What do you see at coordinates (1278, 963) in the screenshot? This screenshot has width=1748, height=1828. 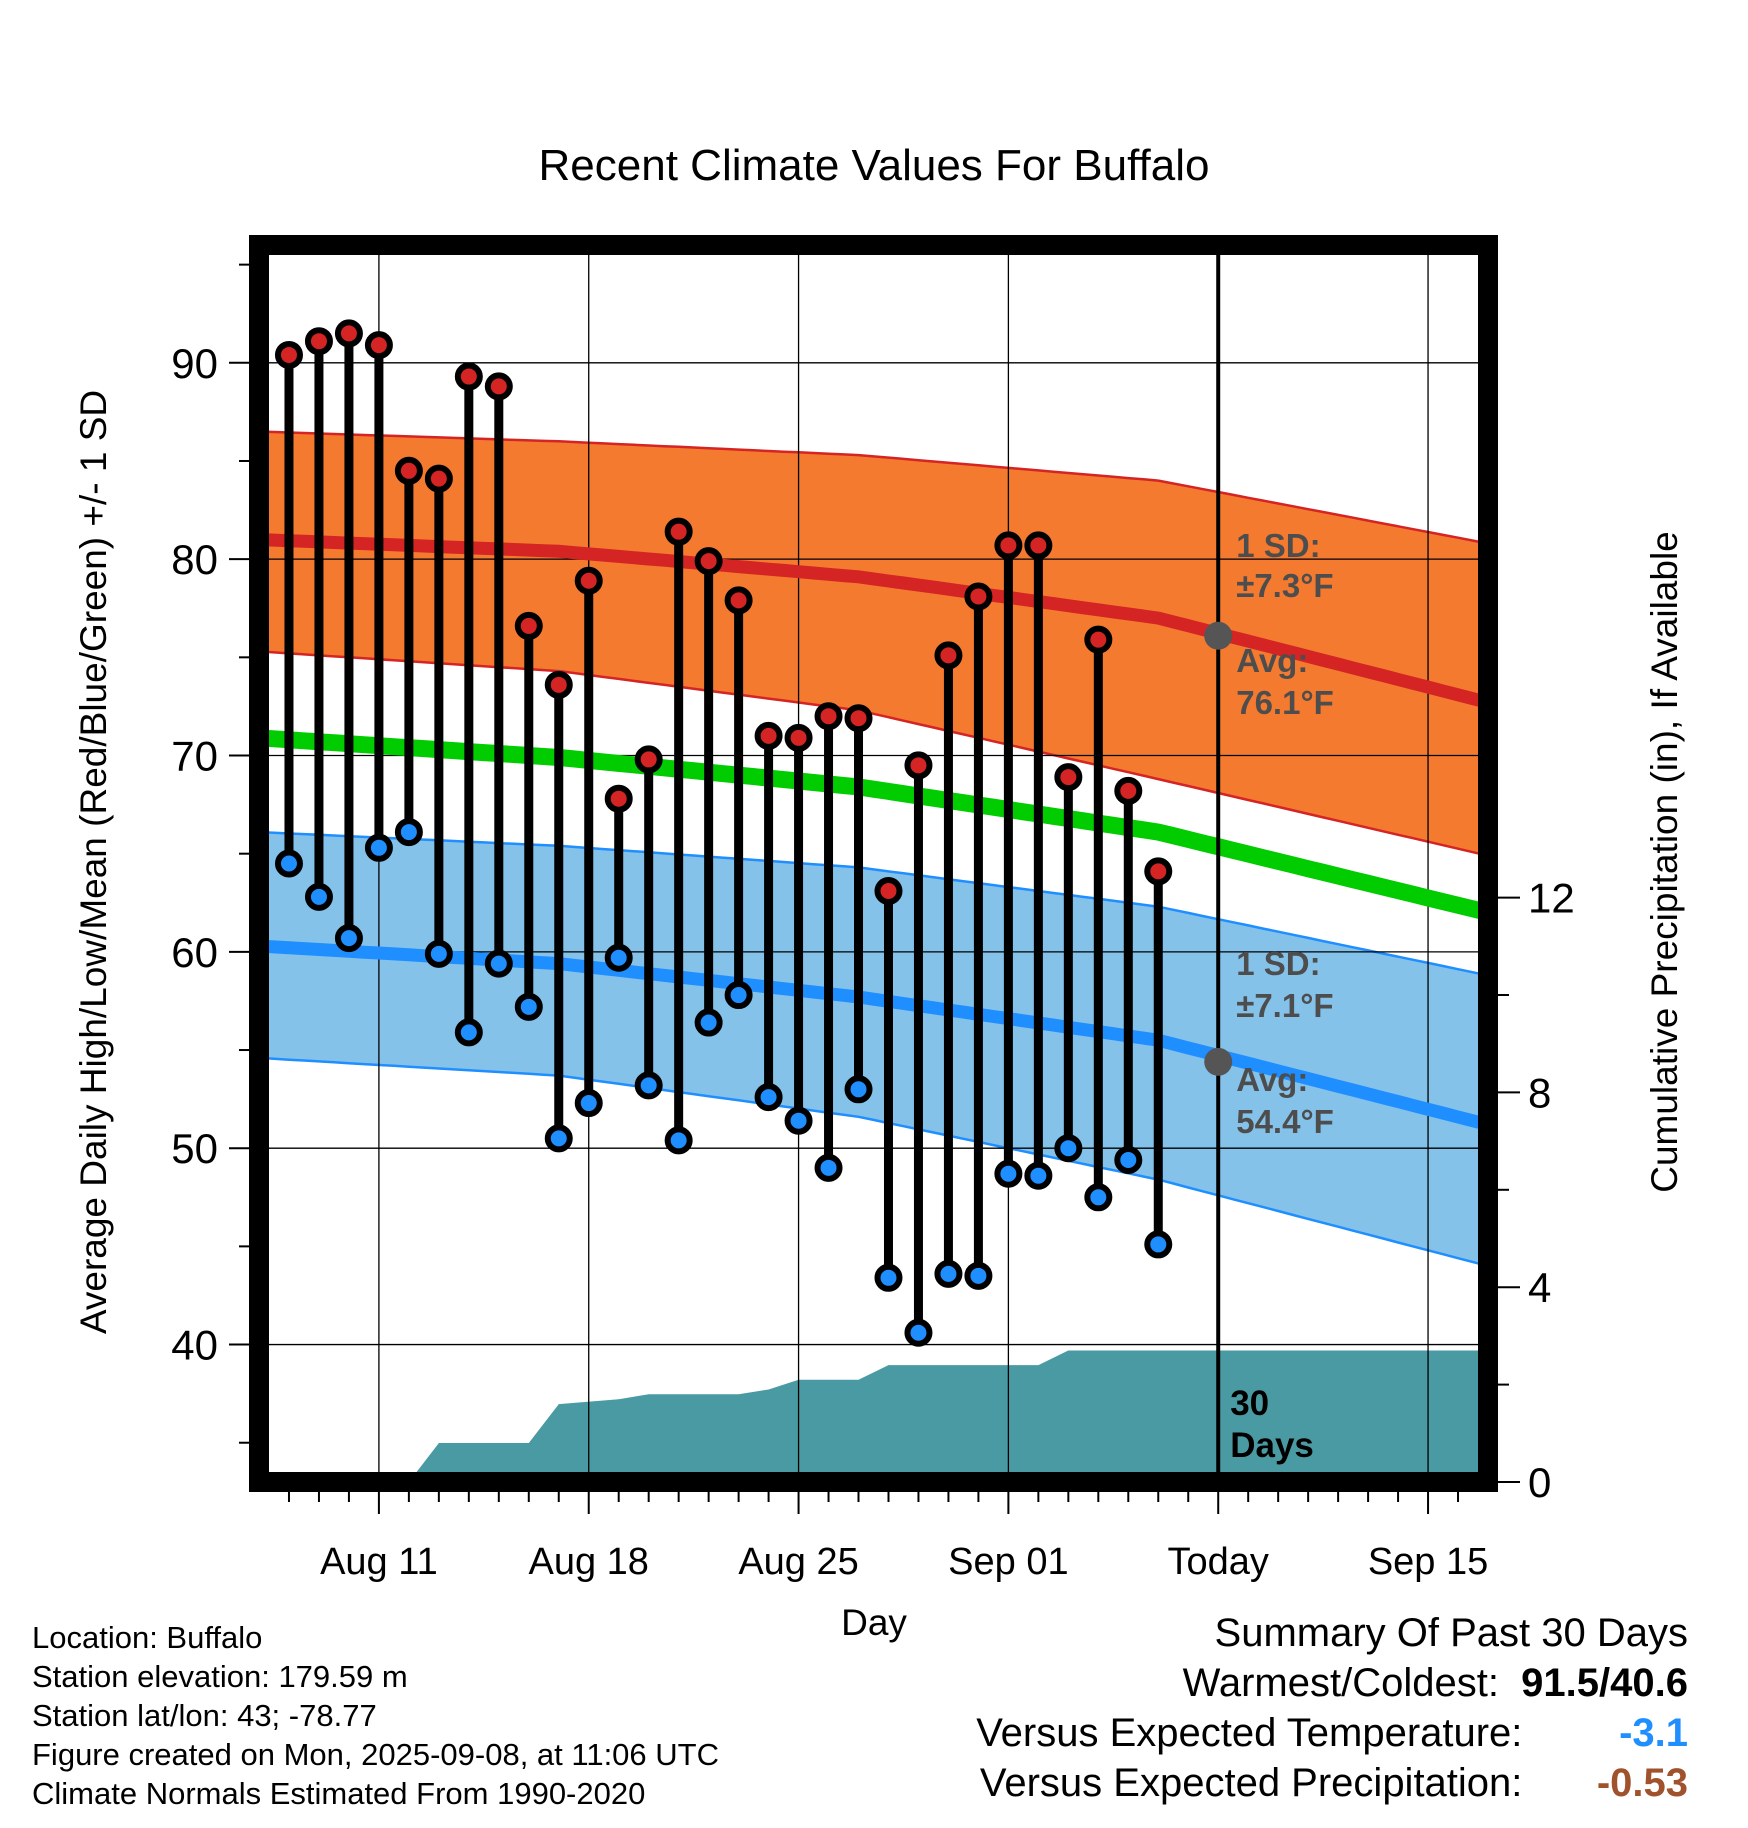 I see `low-sd-label: 1 SD:` at bounding box center [1278, 963].